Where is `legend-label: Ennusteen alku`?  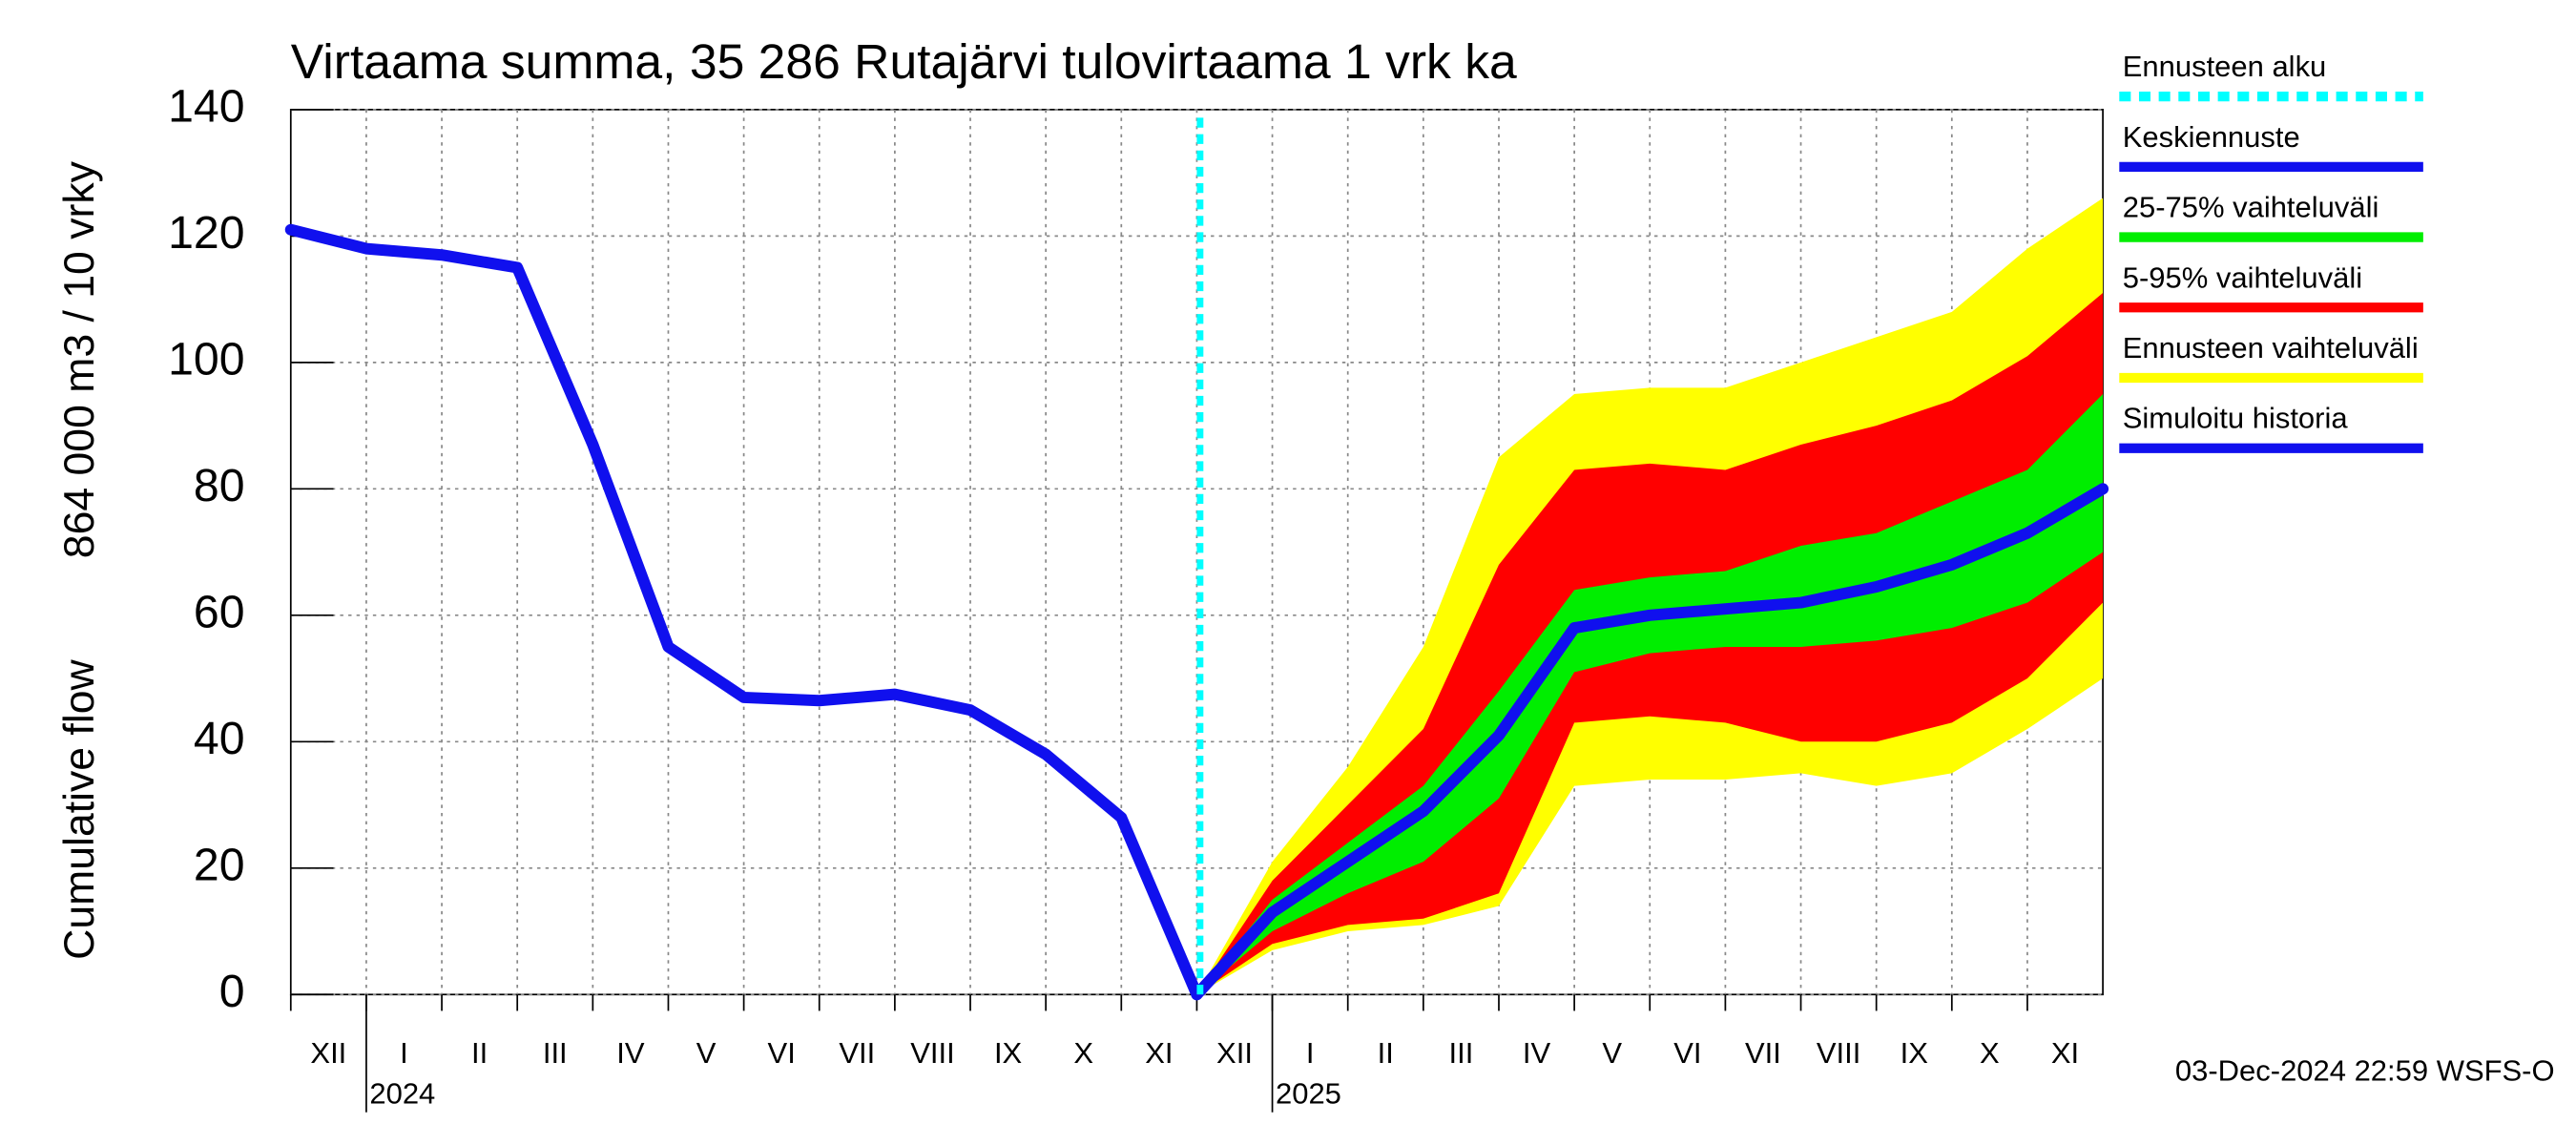 legend-label: Ennusteen alku is located at coordinates (2225, 66).